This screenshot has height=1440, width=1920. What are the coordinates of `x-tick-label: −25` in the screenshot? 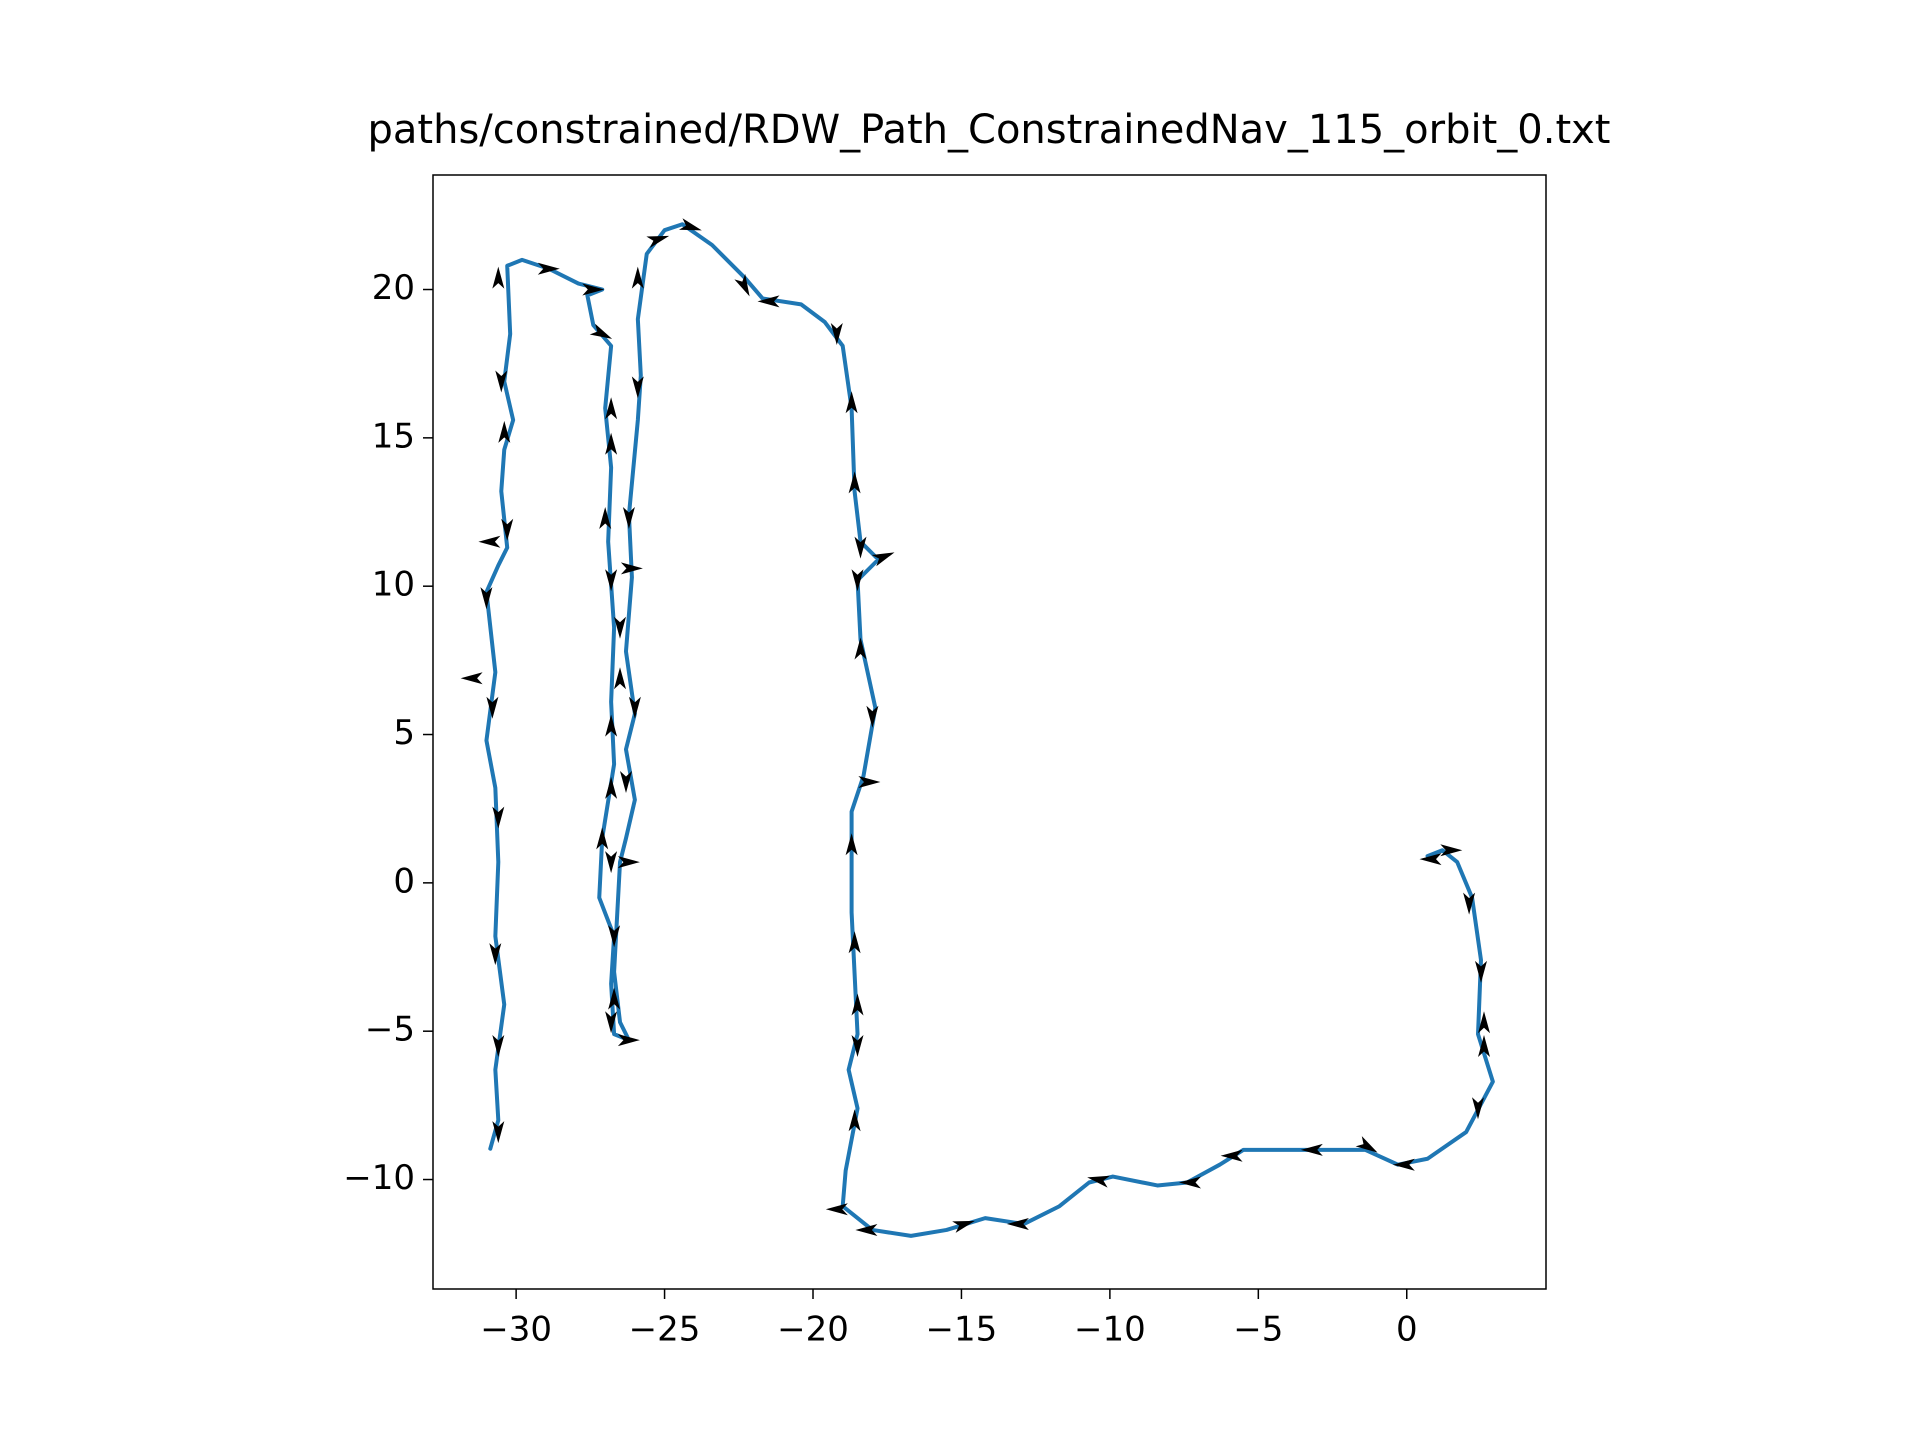 It's located at (665, 1330).